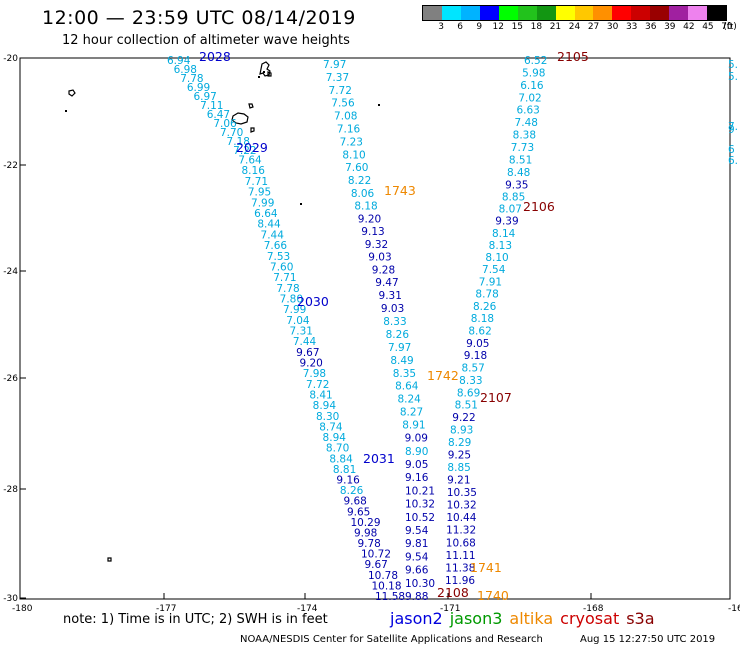  Describe the element at coordinates (409, 400) in the screenshot. I see `swh-value: 8.24` at that location.